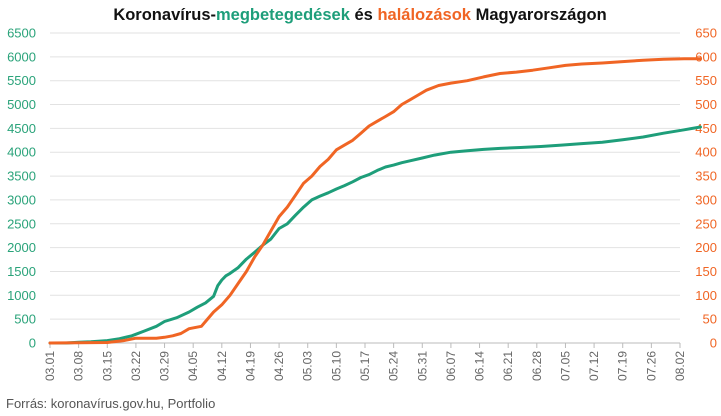 The width and height of the screenshot is (721, 416). What do you see at coordinates (565, 366) in the screenshot?
I see `x-tick-label: 07.05` at bounding box center [565, 366].